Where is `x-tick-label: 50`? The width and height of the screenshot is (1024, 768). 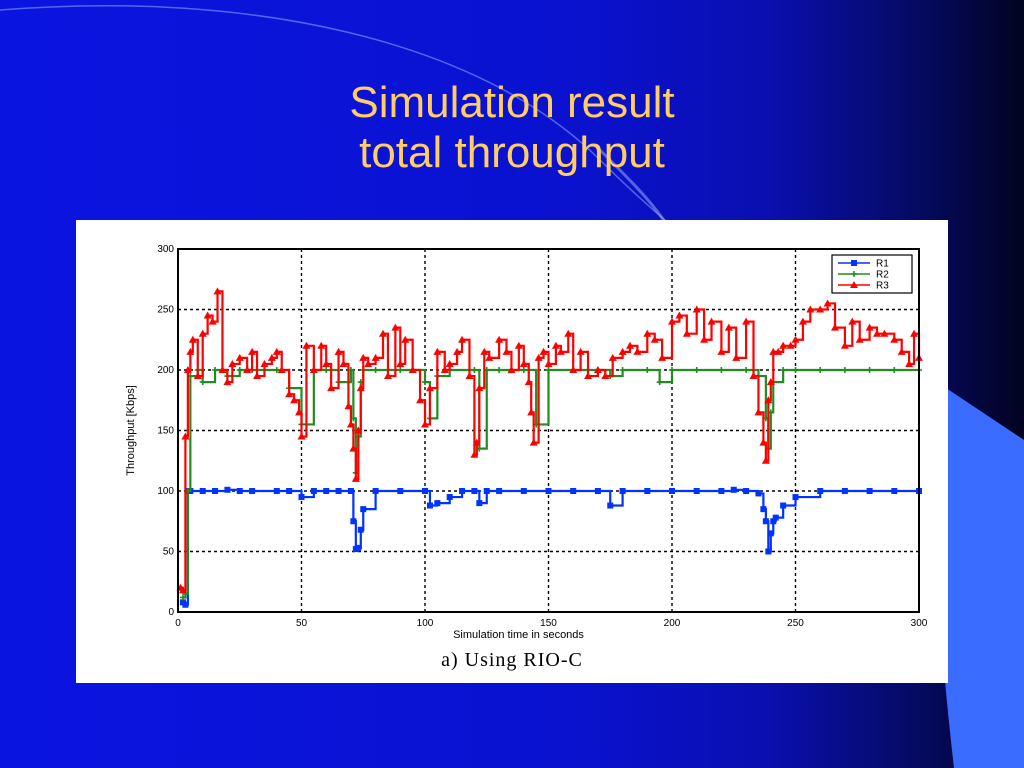 x-tick-label: 50 is located at coordinates (302, 623).